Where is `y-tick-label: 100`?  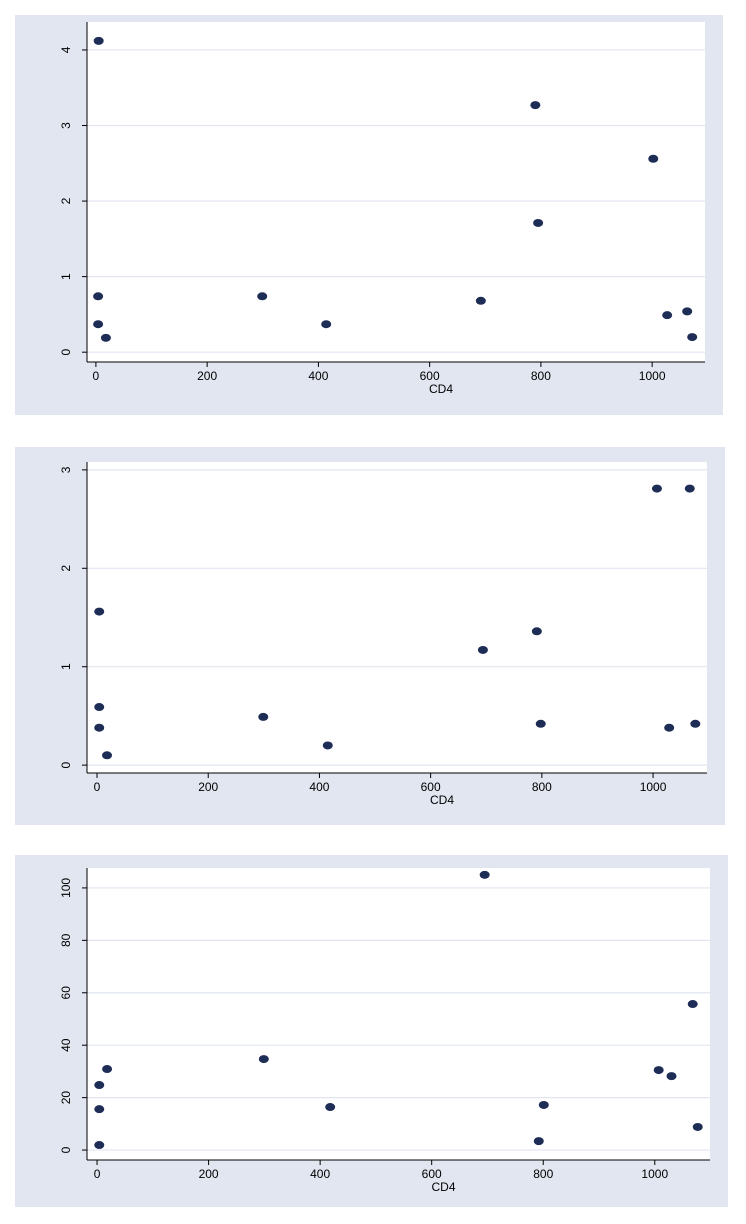
y-tick-label: 100 is located at coordinates (66, 888).